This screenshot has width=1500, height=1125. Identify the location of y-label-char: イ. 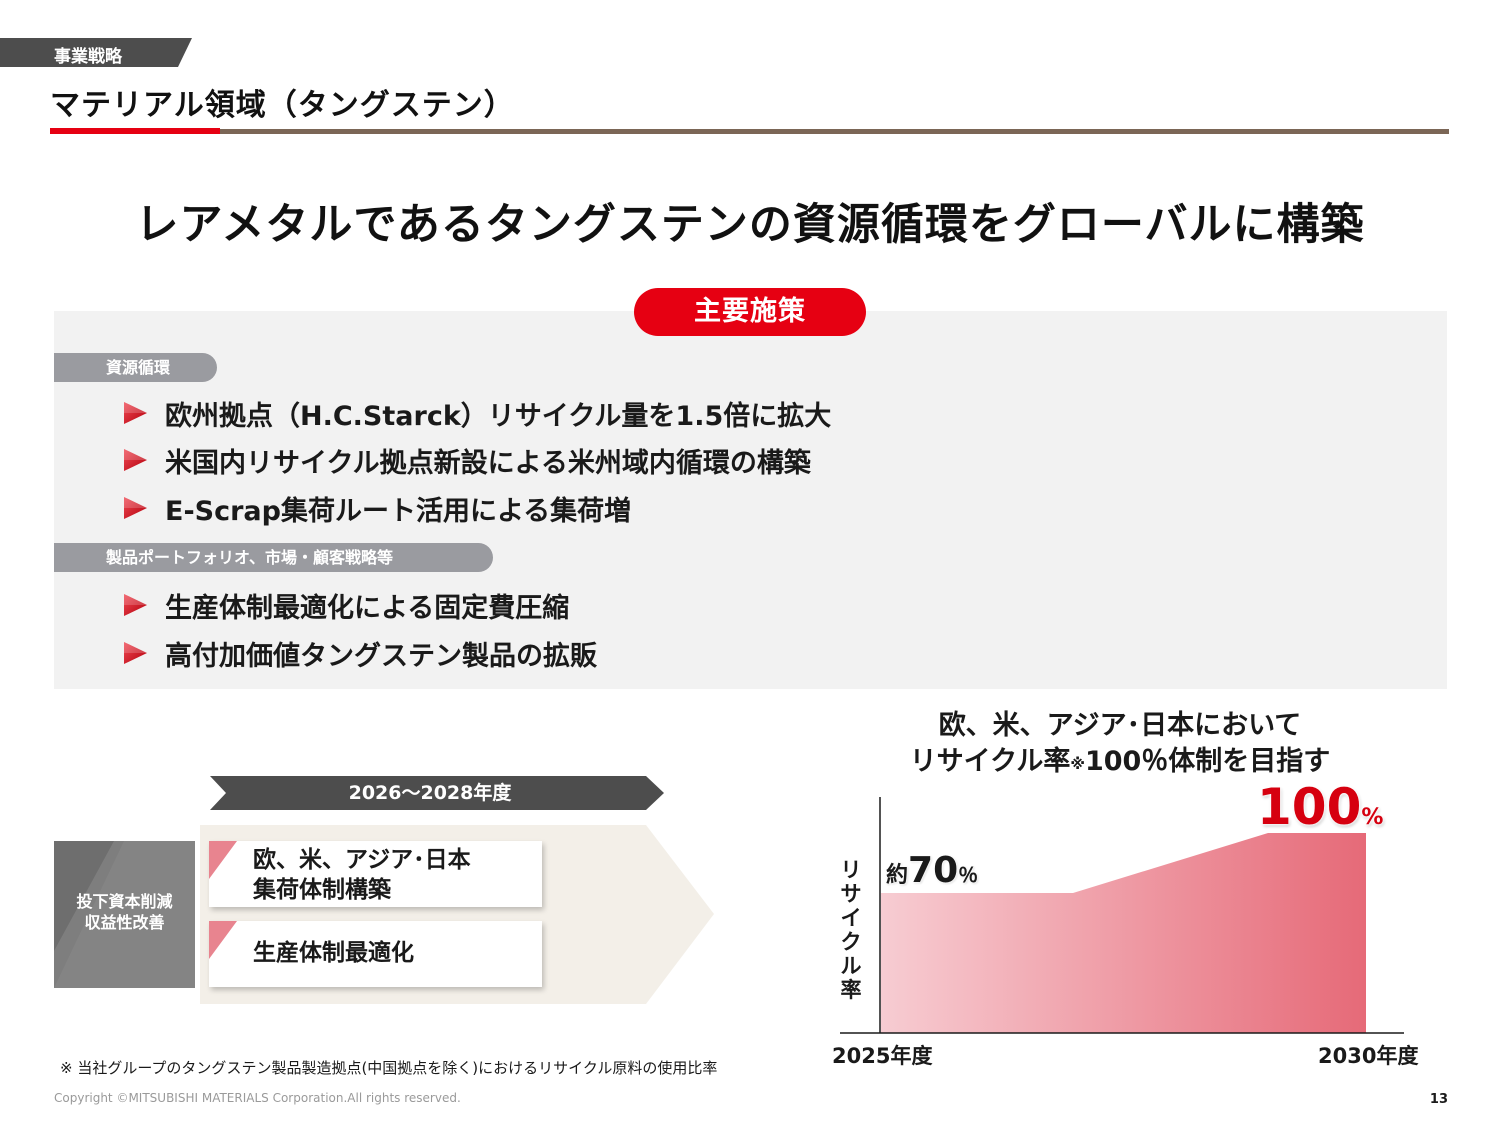
(851, 918).